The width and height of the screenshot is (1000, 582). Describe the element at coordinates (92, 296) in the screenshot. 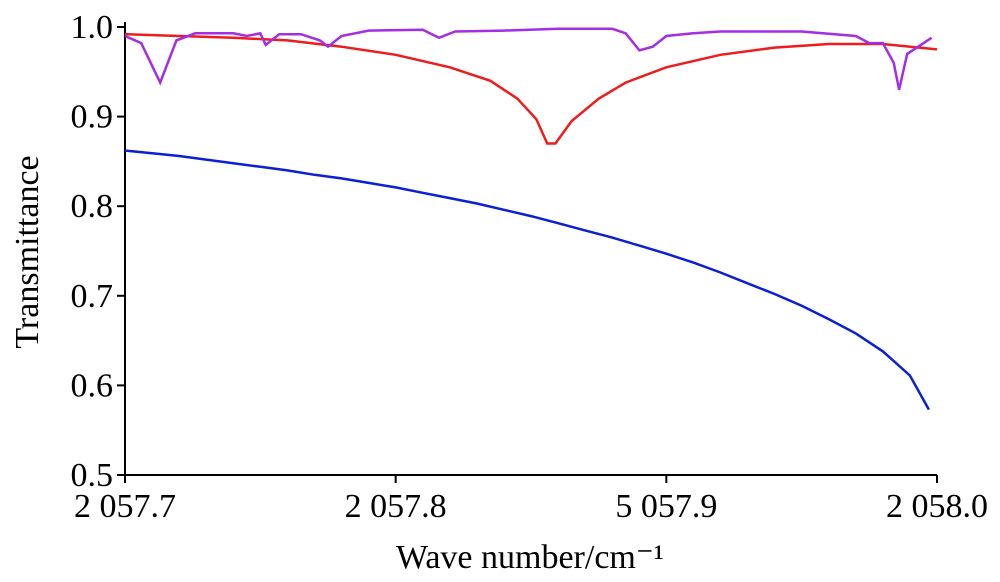

I see `y-tick-label: 0.7` at that location.